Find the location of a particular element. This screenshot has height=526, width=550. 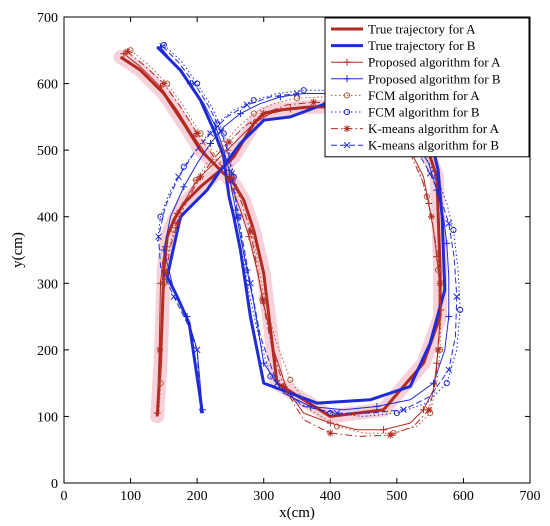

y-tick-label: 300 is located at coordinates (47, 284).